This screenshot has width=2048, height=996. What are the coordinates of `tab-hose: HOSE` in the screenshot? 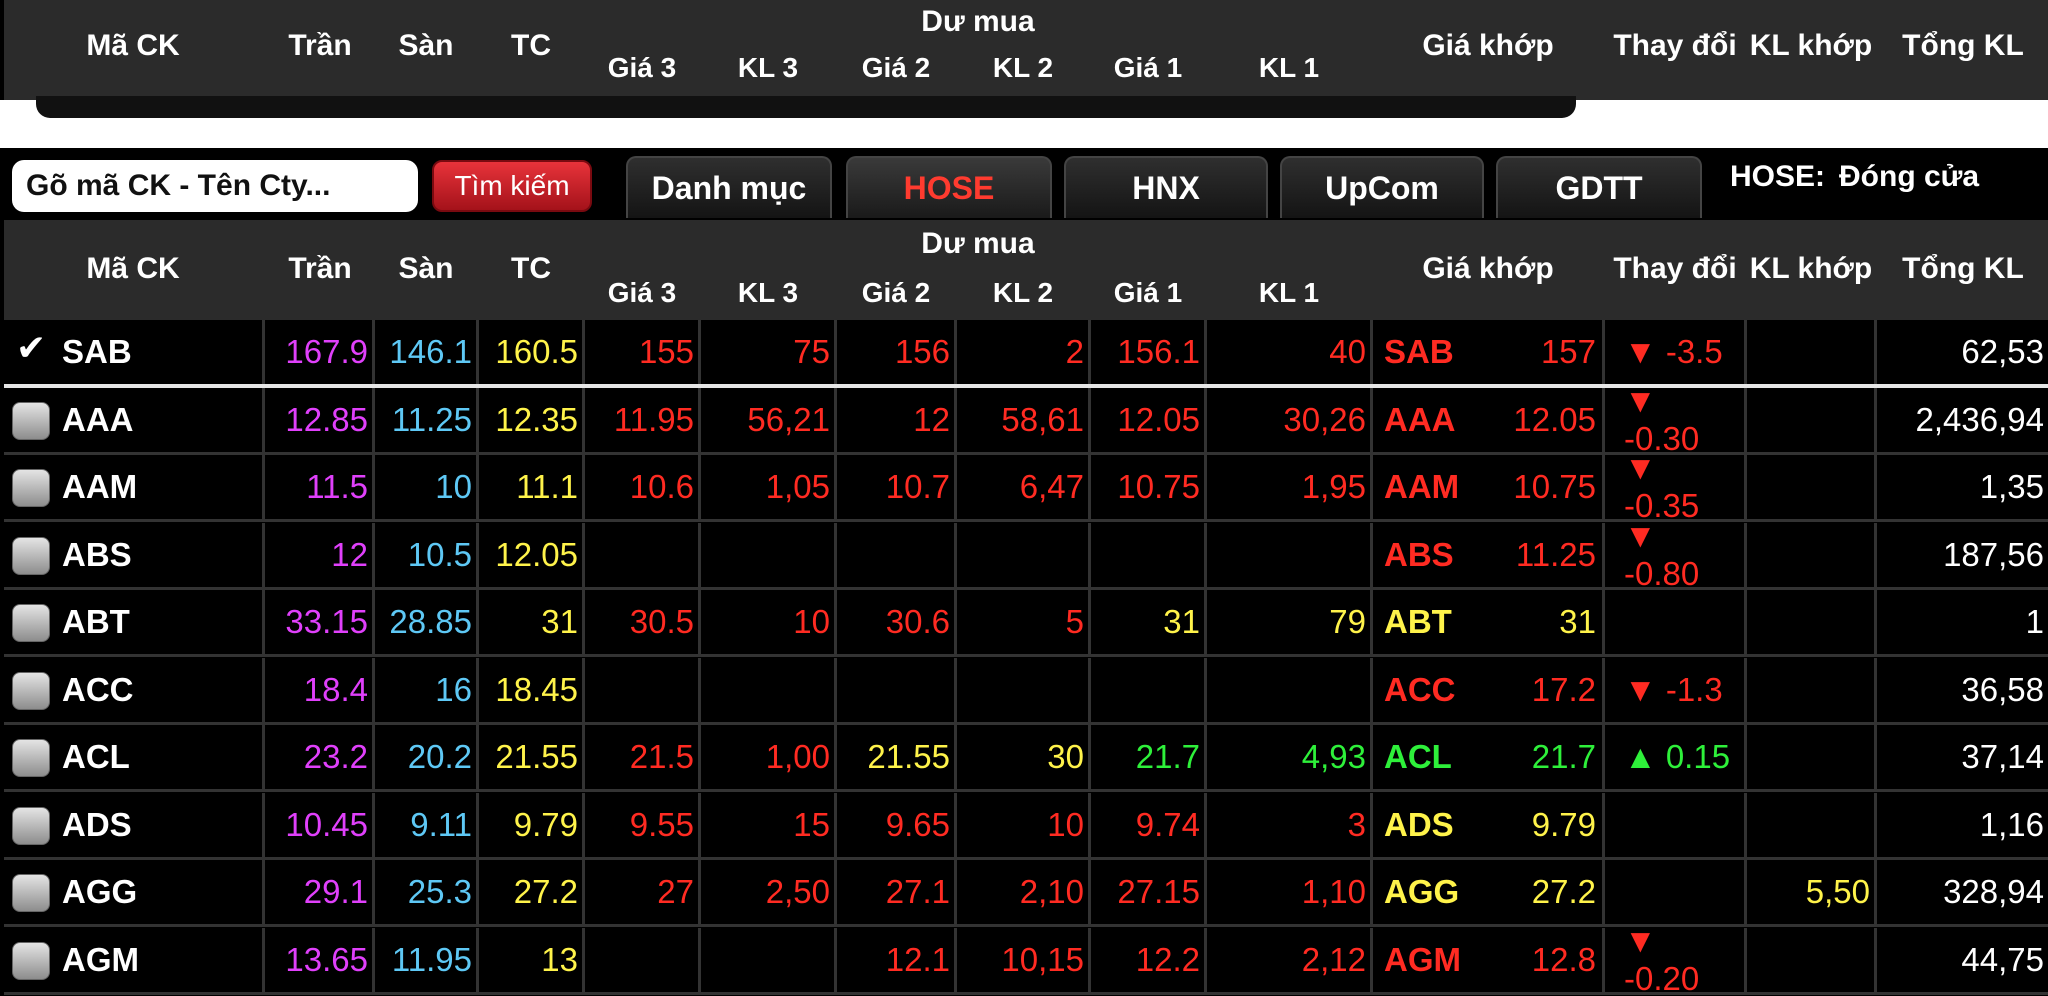 It's located at (949, 187).